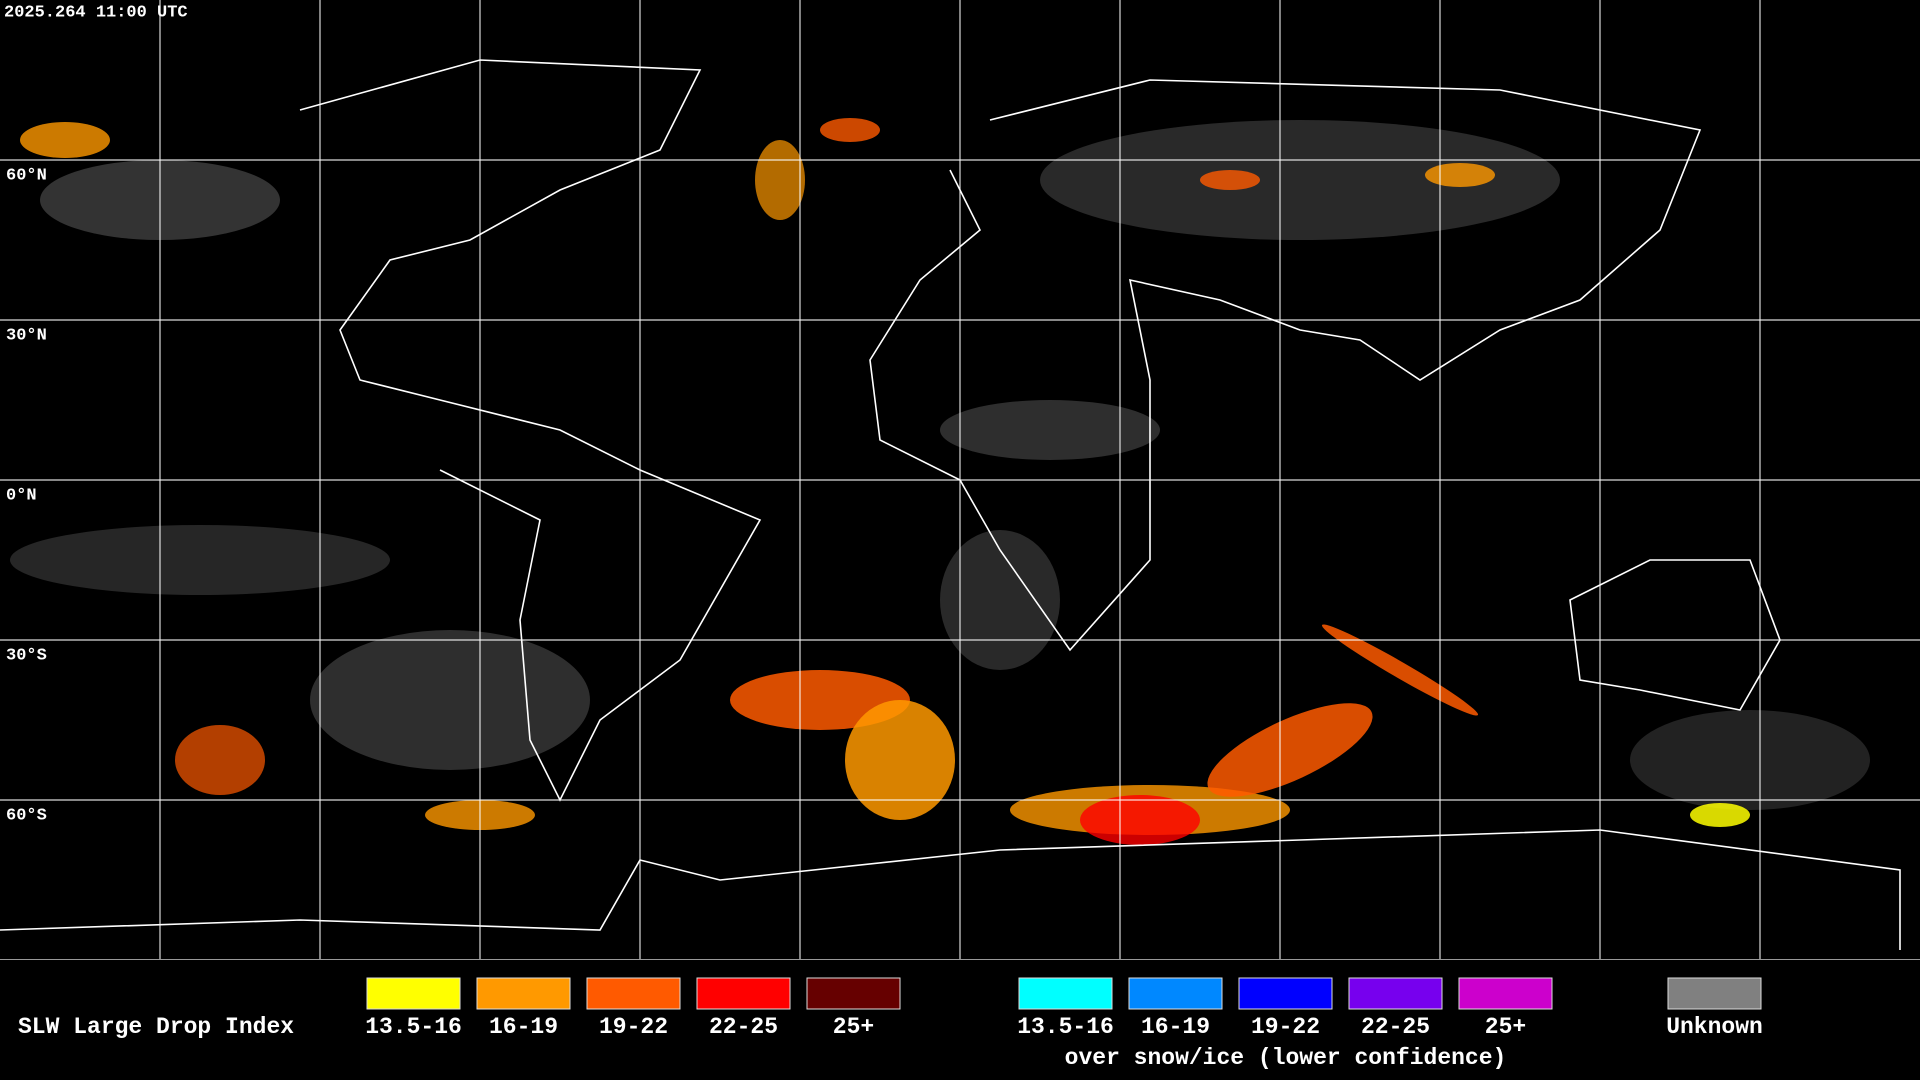  Describe the element at coordinates (26, 655) in the screenshot. I see `latitude-label: 30°S` at that location.